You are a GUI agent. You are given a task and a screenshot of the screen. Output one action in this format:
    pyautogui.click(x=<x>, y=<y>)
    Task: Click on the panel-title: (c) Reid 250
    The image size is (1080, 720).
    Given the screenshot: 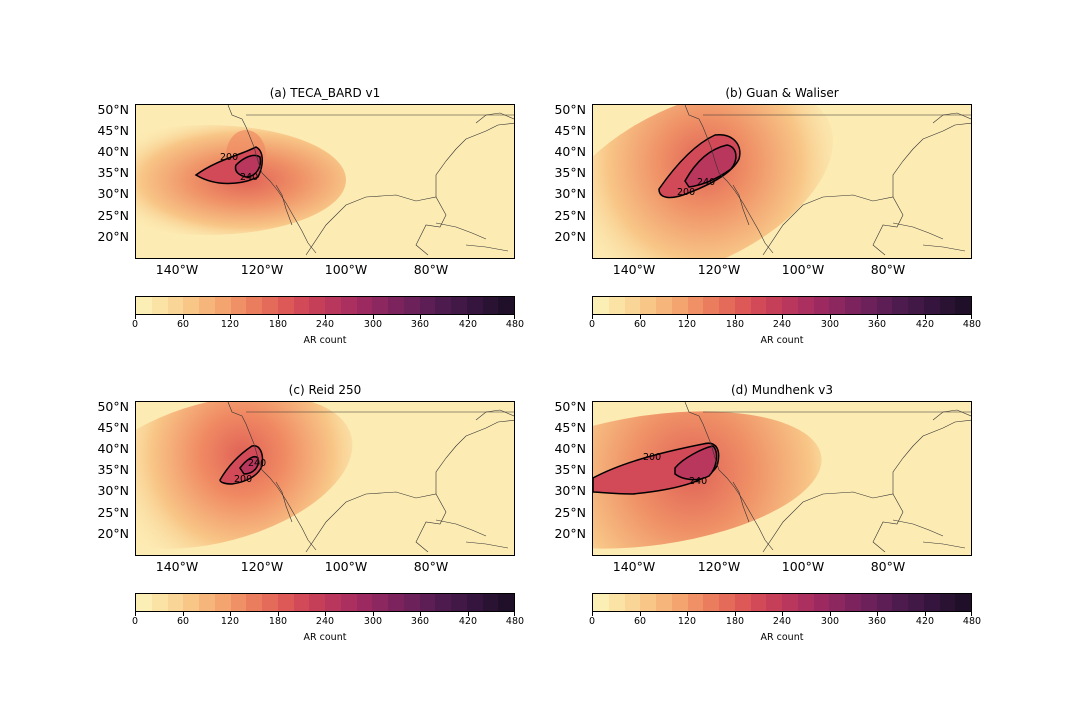 What is the action you would take?
    pyautogui.click(x=325, y=390)
    